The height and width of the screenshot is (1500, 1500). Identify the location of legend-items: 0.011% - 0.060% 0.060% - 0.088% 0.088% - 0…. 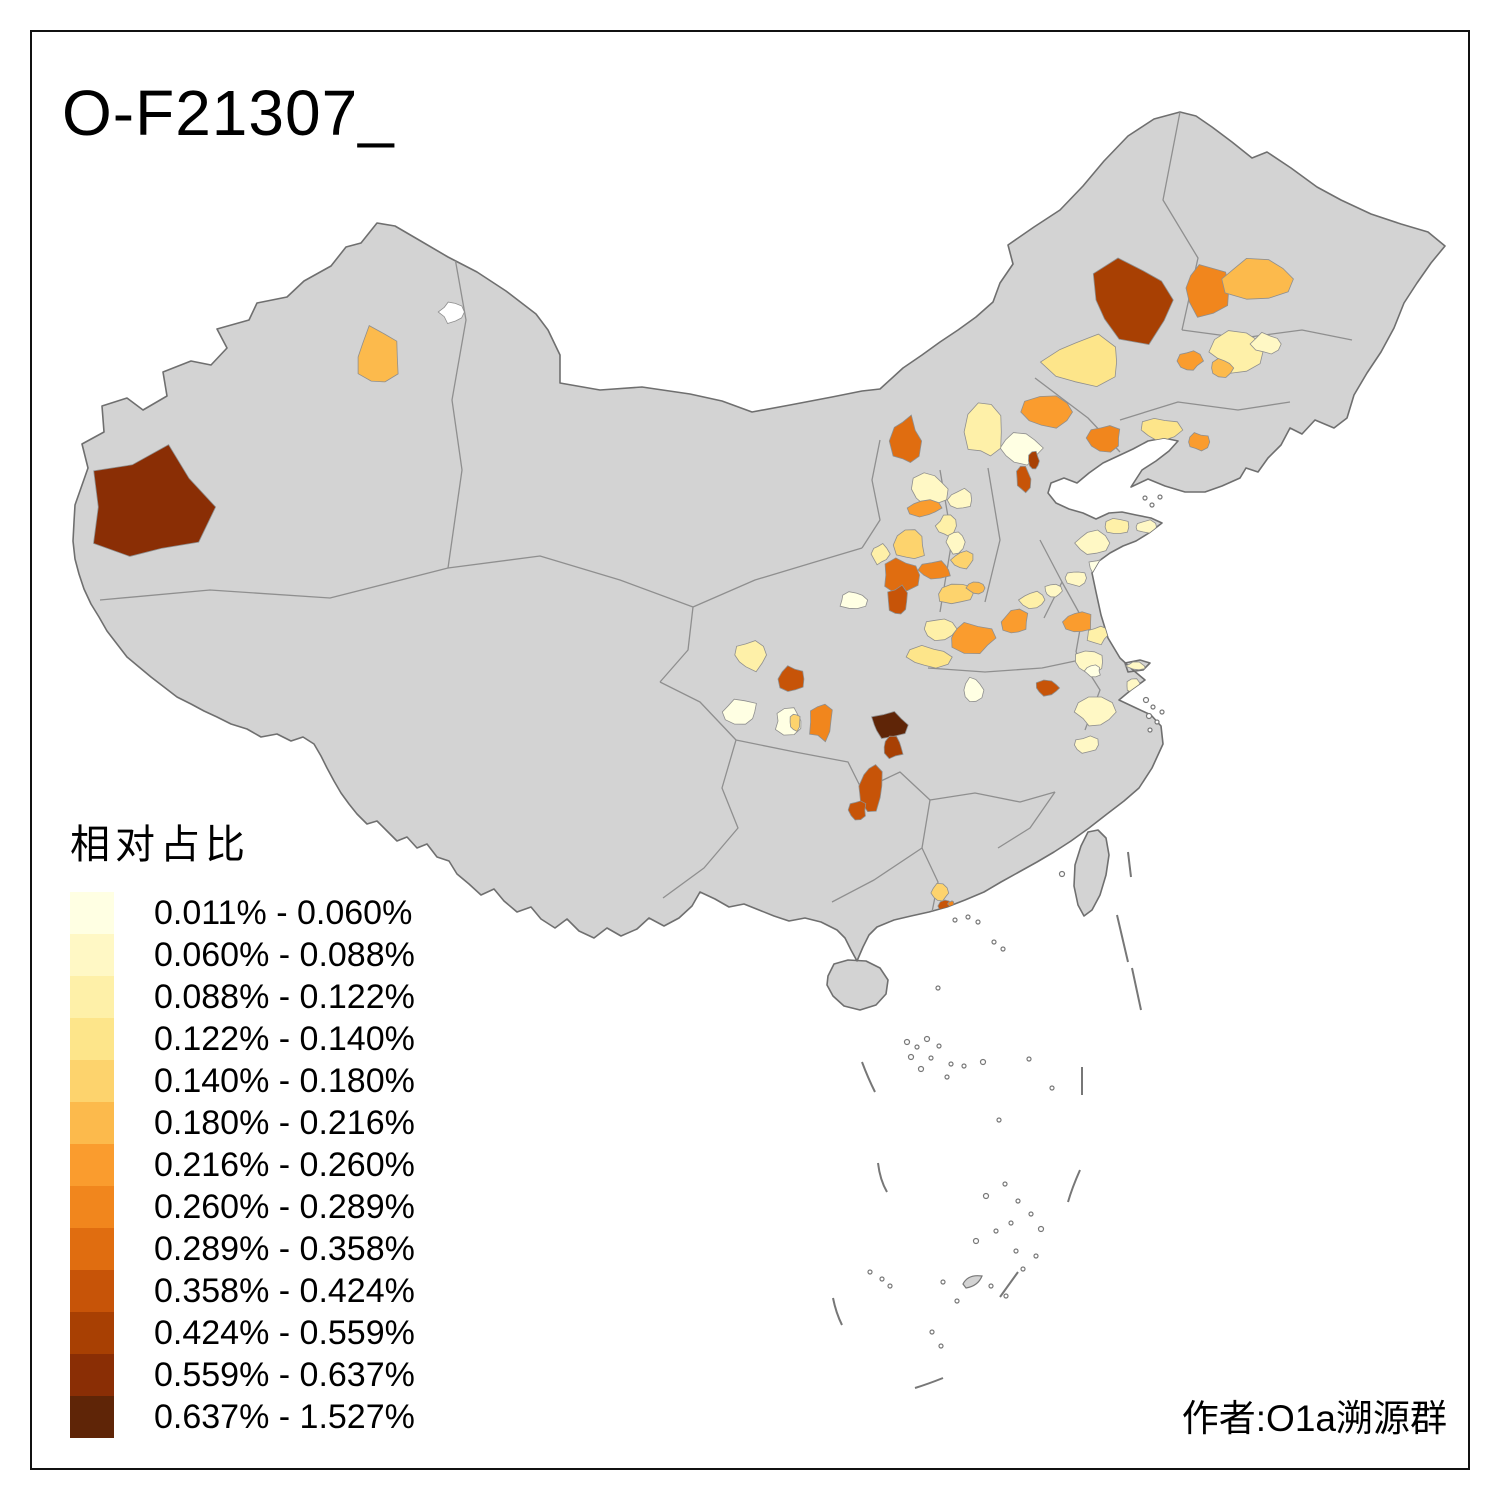
(242, 1165).